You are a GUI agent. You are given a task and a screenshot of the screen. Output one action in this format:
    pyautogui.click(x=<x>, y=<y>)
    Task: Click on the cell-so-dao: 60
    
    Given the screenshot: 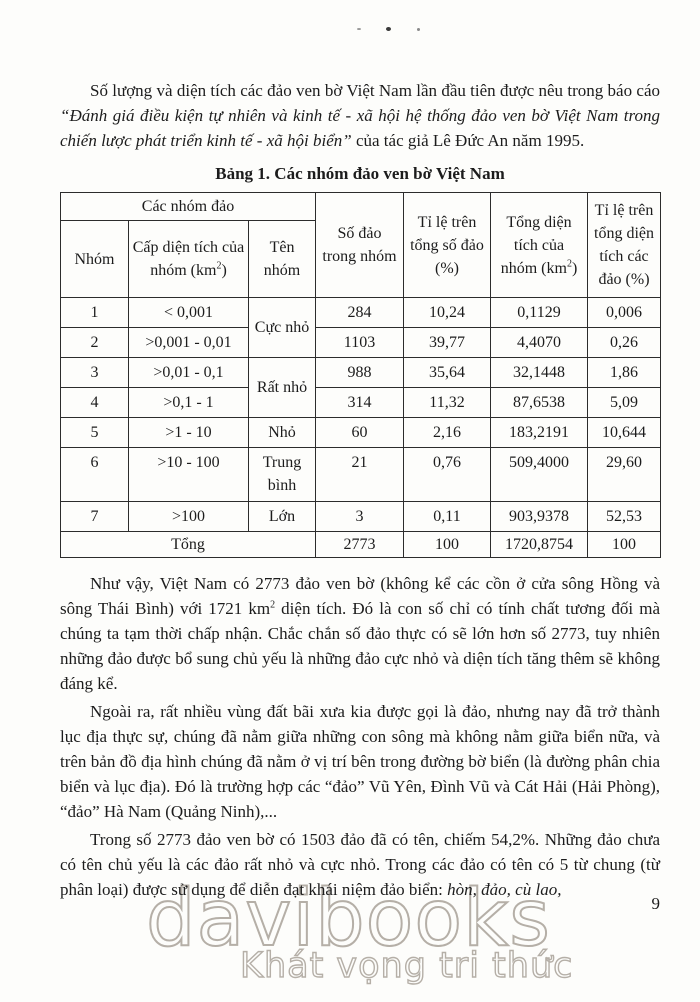 What is the action you would take?
    pyautogui.click(x=359, y=432)
    